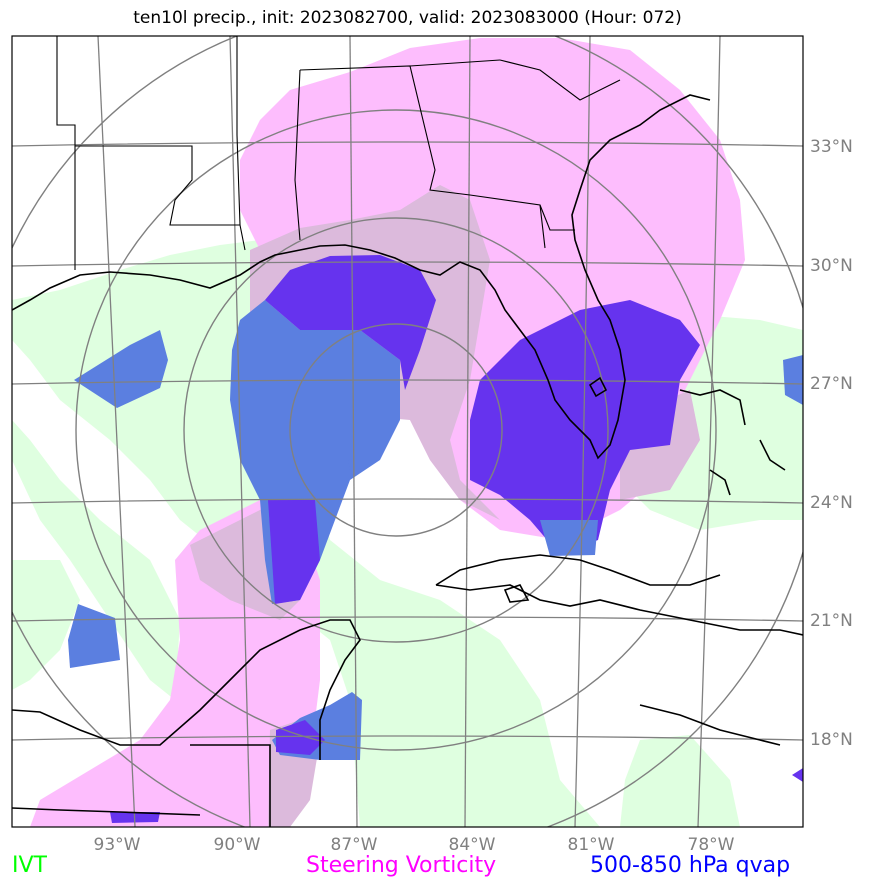 The height and width of the screenshot is (891, 873). Describe the element at coordinates (354, 845) in the screenshot. I see `lon-label: 87°W` at that location.